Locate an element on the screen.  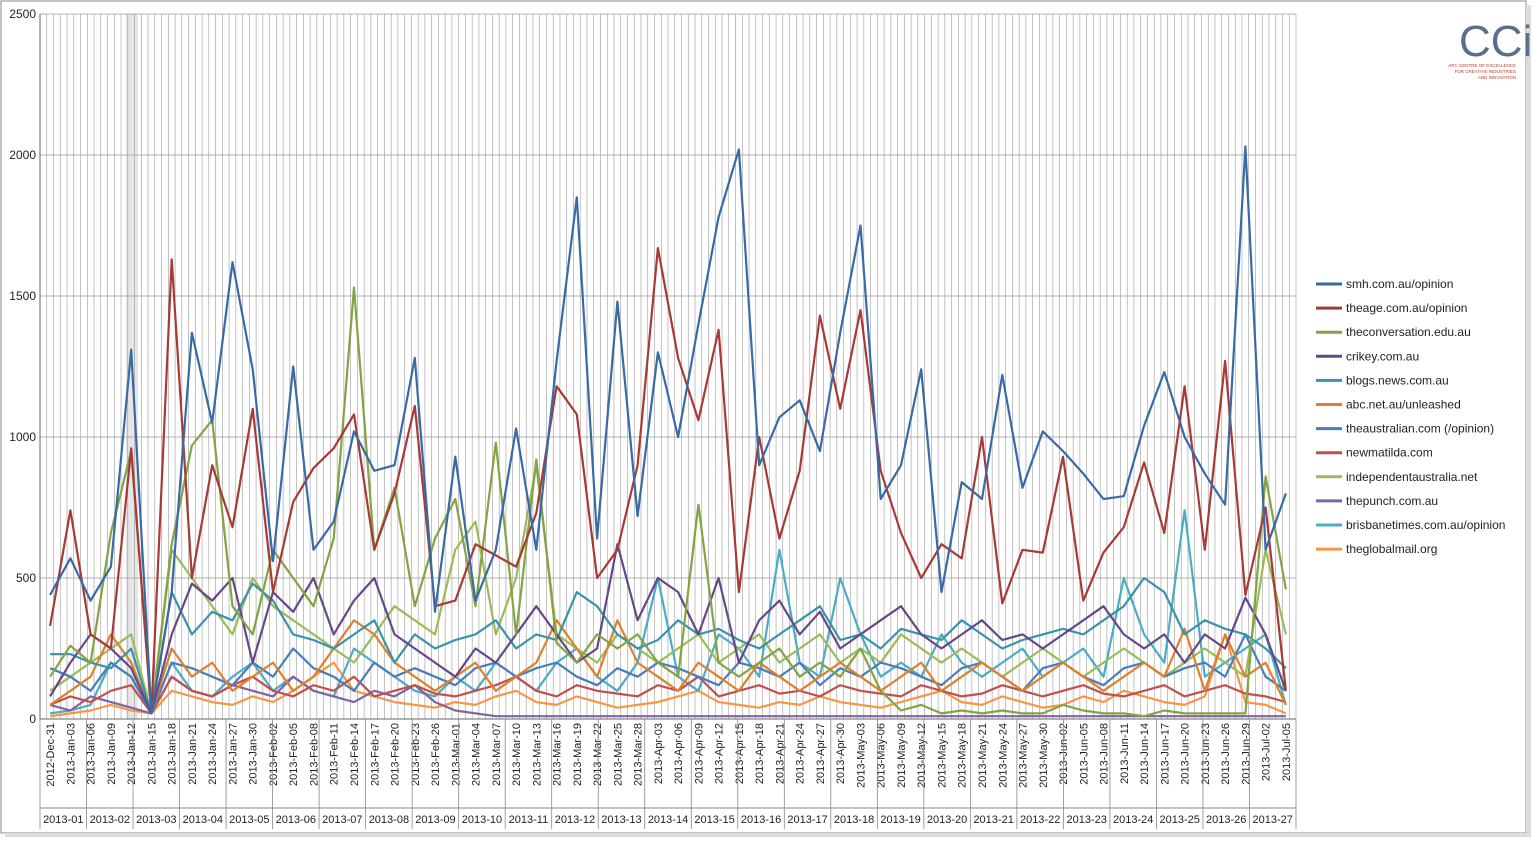
x-tick-label: 2013-Jun-02 is located at coordinates (1064, 754).